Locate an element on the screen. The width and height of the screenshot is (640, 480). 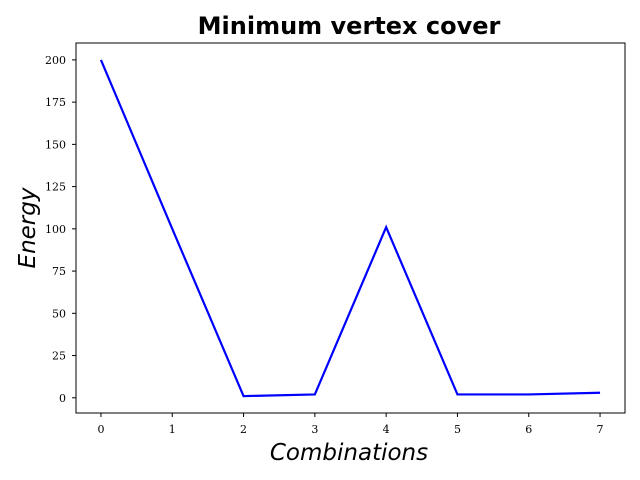
x-axis-ticks: 0 1 2 3 4 5 6 7 is located at coordinates (350, 424).